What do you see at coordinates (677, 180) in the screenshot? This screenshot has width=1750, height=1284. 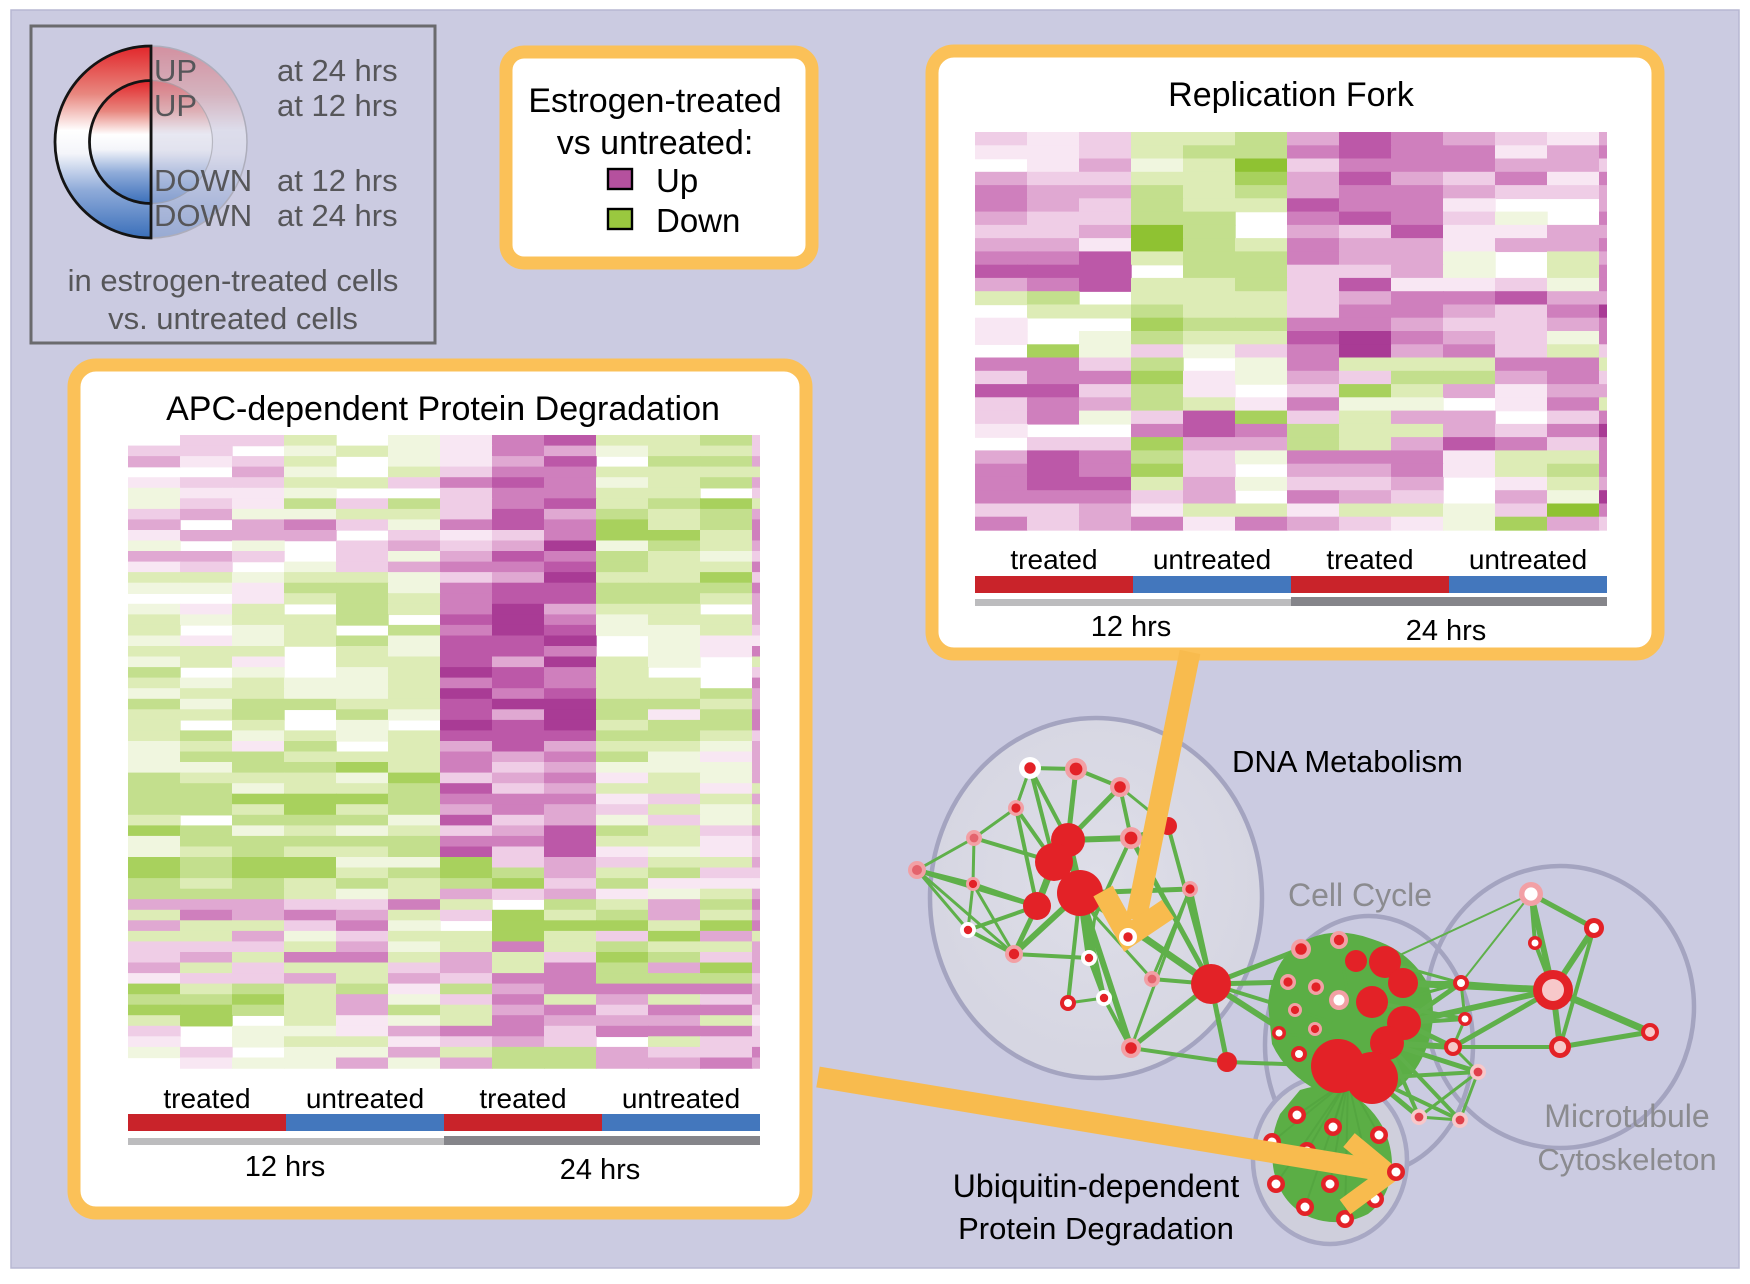 I see `svg-text: Up` at bounding box center [677, 180].